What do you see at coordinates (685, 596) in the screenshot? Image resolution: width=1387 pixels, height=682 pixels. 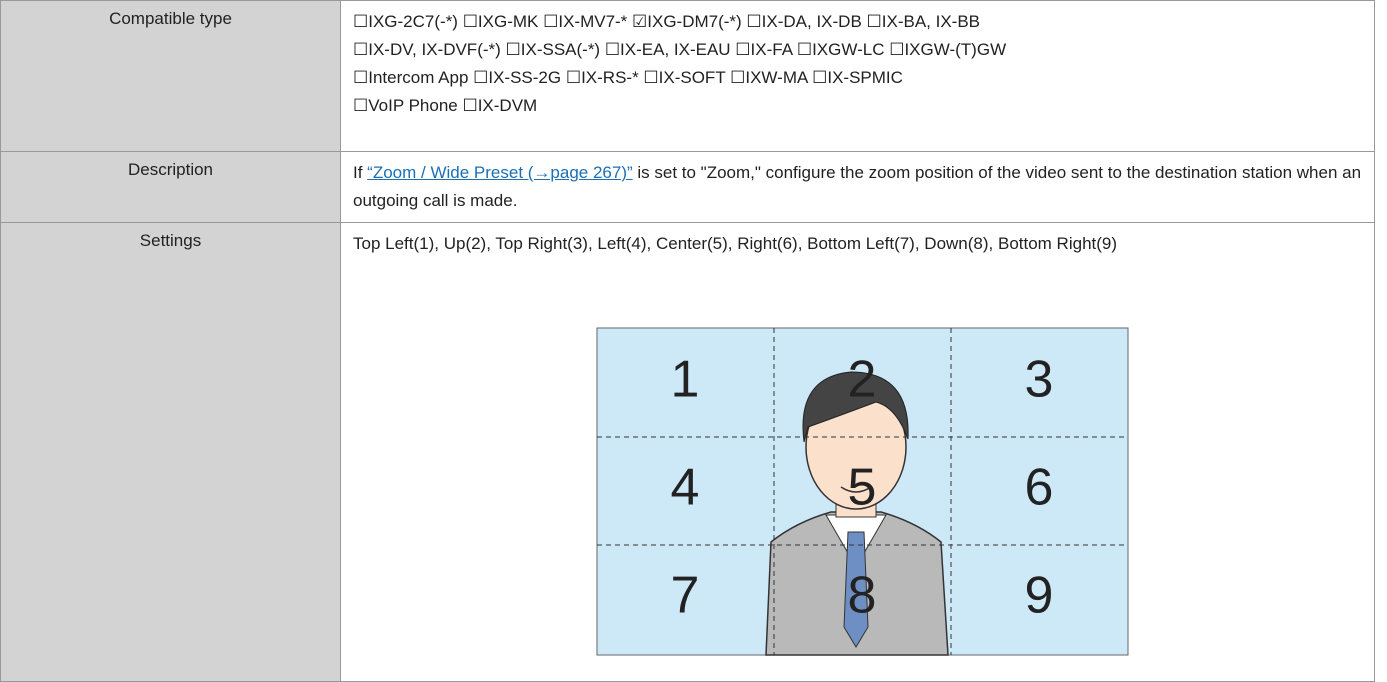 I see `grid-number: 7` at bounding box center [685, 596].